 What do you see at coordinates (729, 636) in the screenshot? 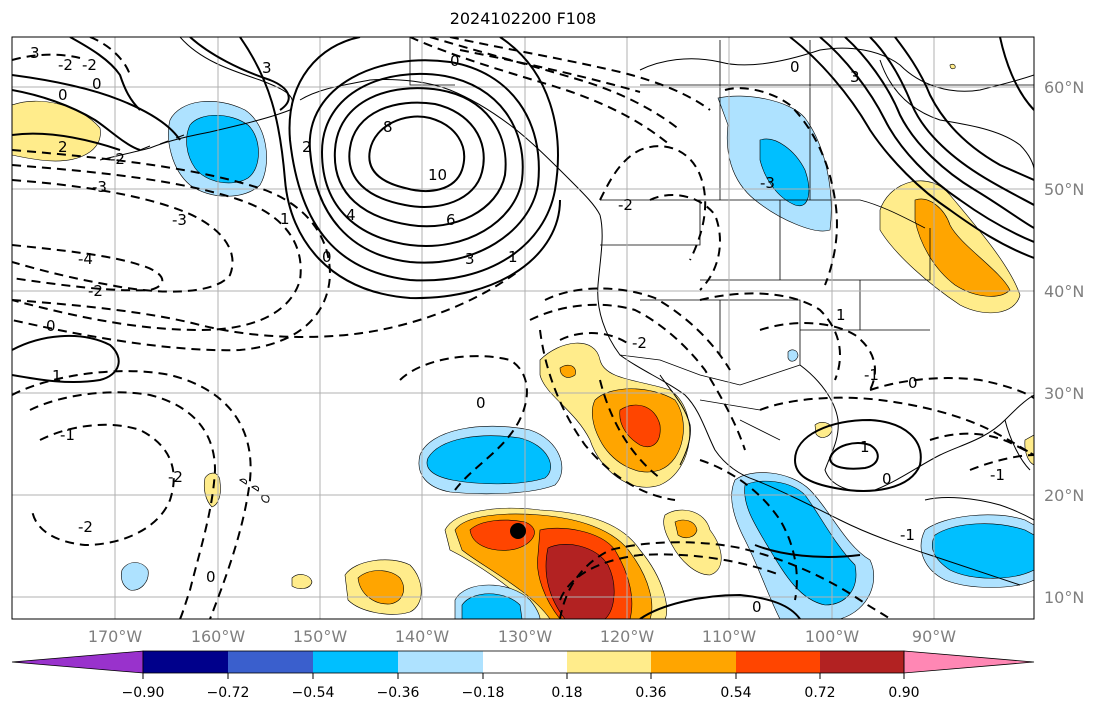
I see `lon-label: 110°W` at bounding box center [729, 636].